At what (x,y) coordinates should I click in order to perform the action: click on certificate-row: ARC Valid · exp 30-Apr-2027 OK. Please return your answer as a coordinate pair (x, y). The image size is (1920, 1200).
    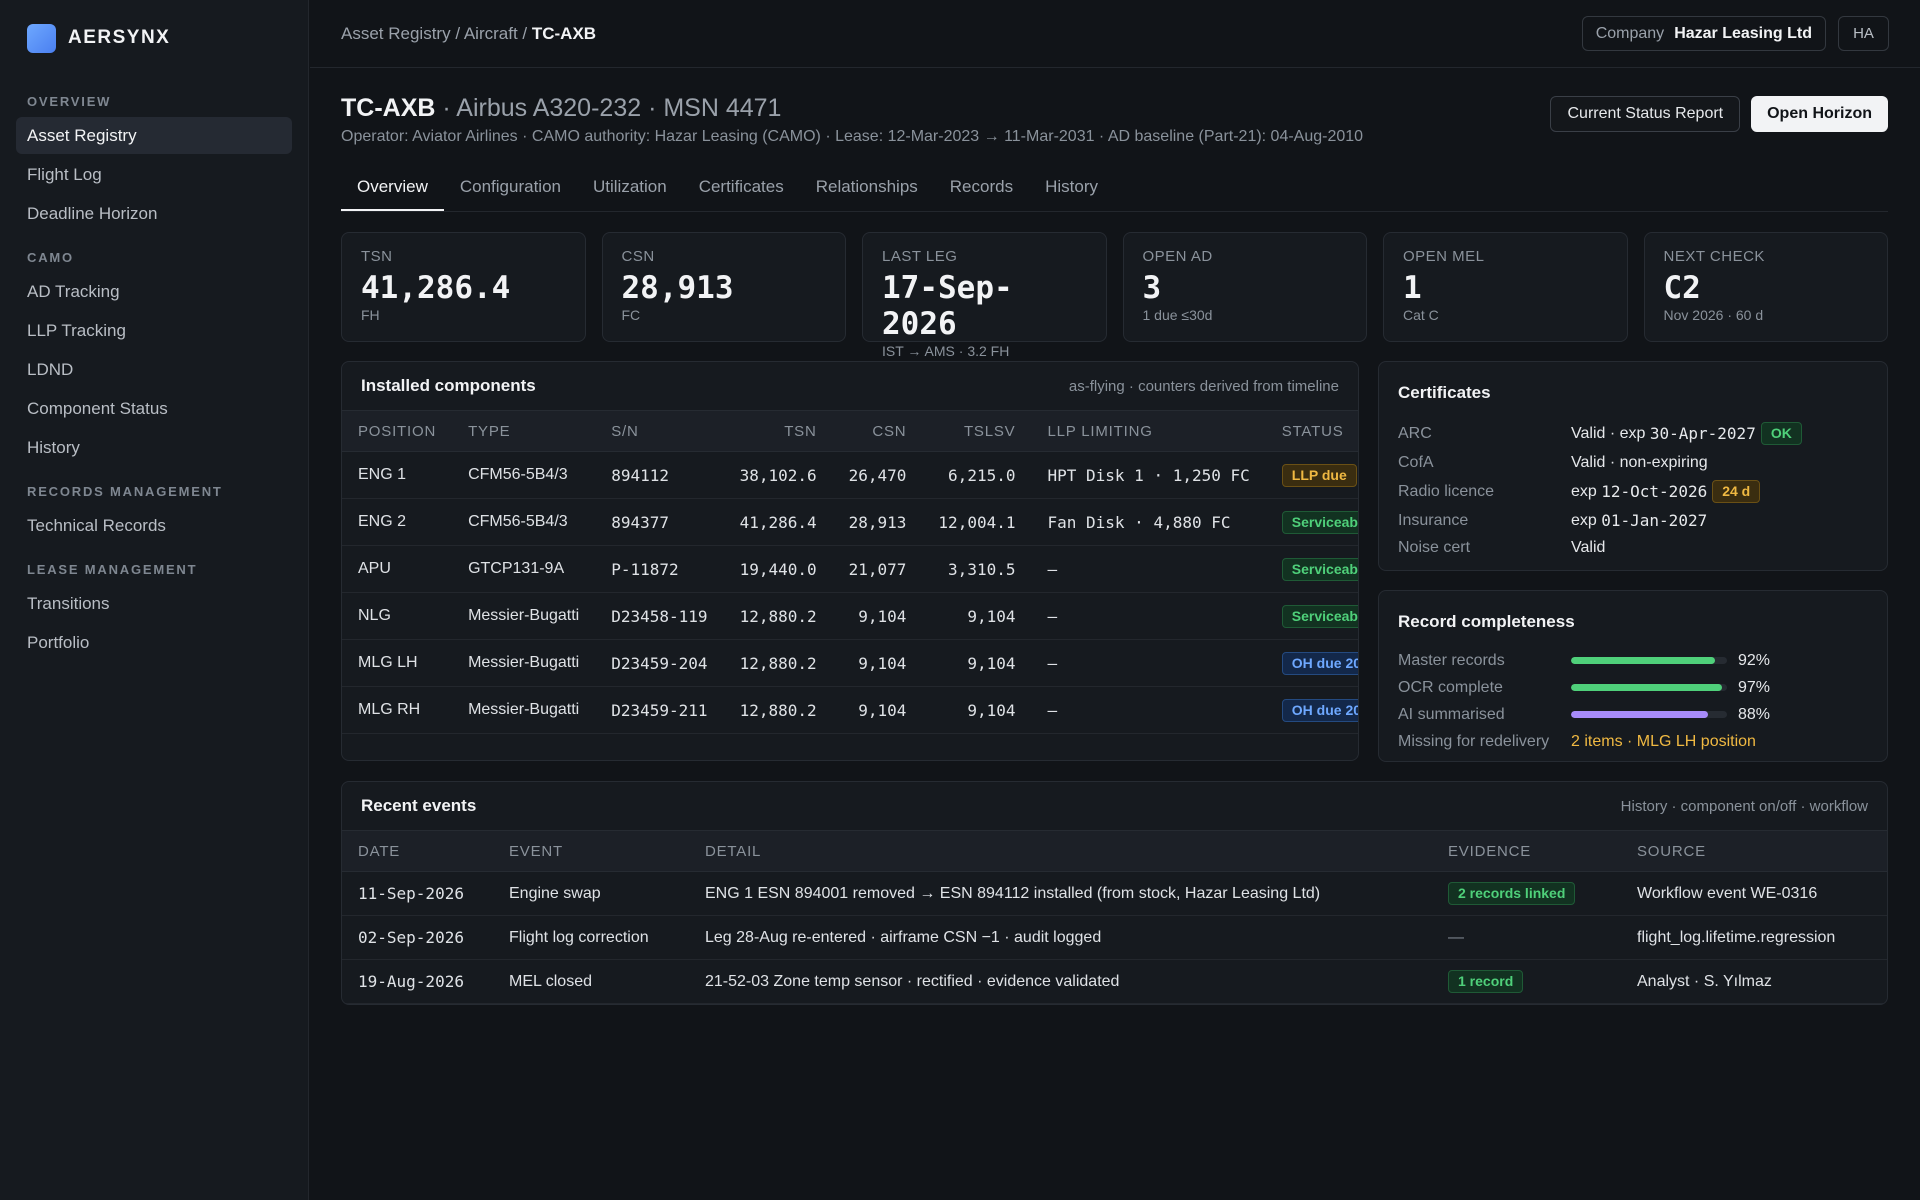
    Looking at the image, I should click on (1633, 433).